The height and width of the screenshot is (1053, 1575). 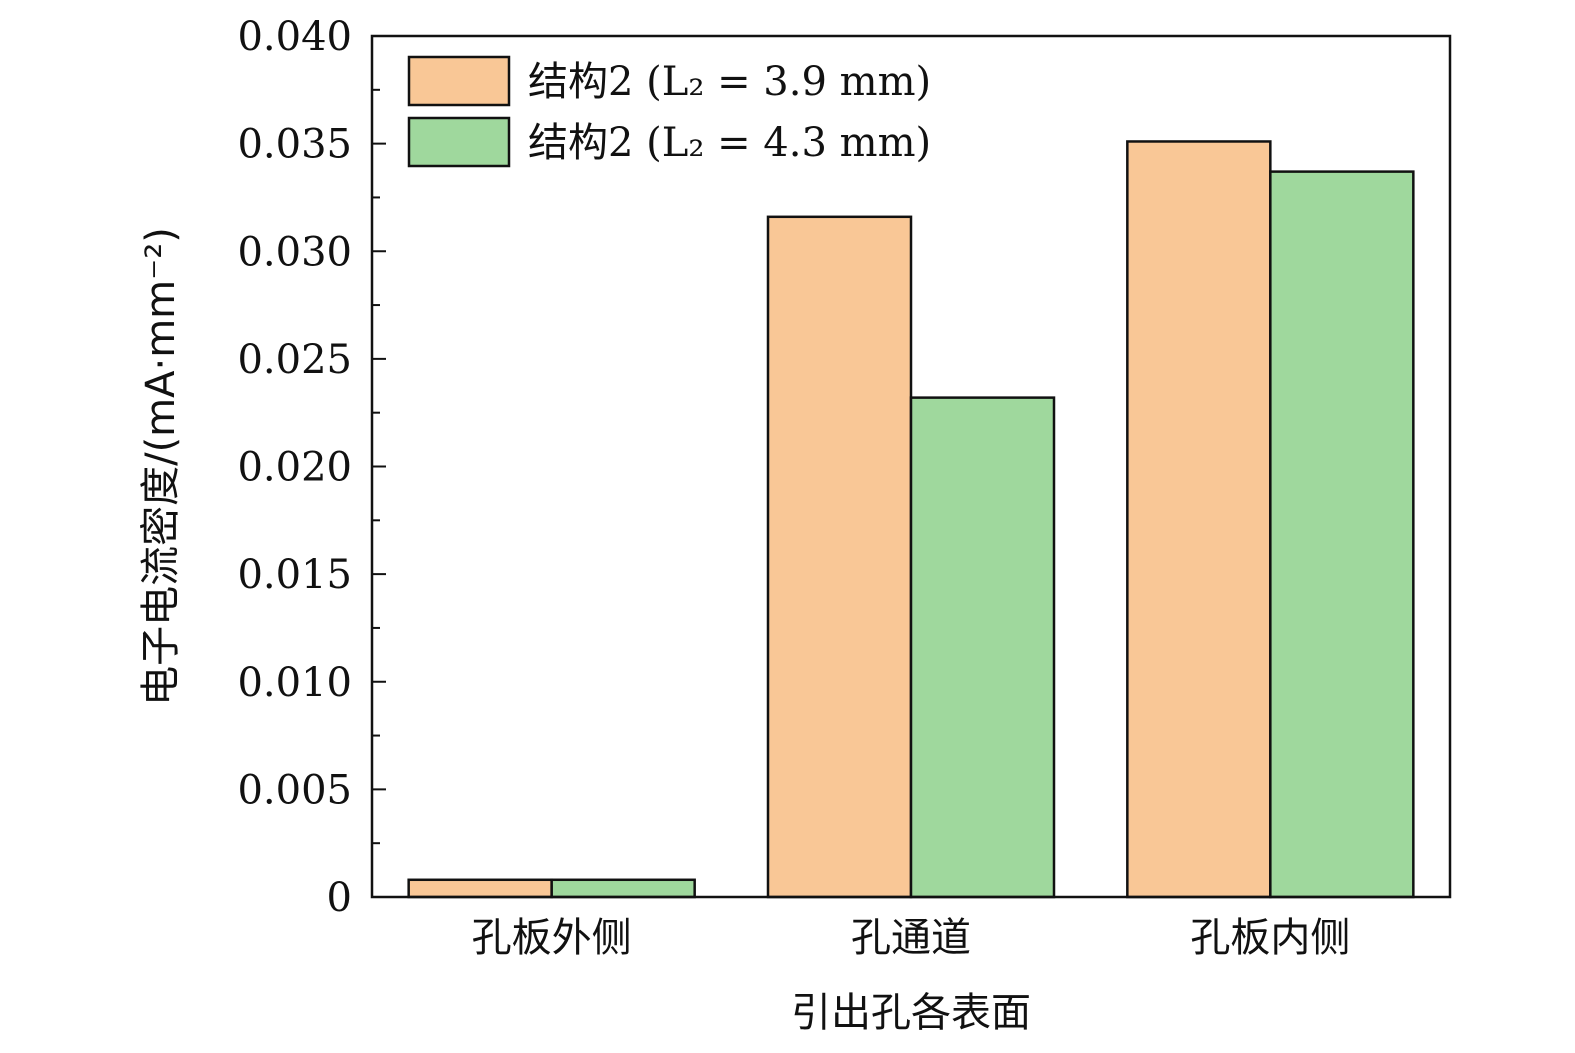 What do you see at coordinates (294, 468) in the screenshot?
I see `y-tick-label: 0.020` at bounding box center [294, 468].